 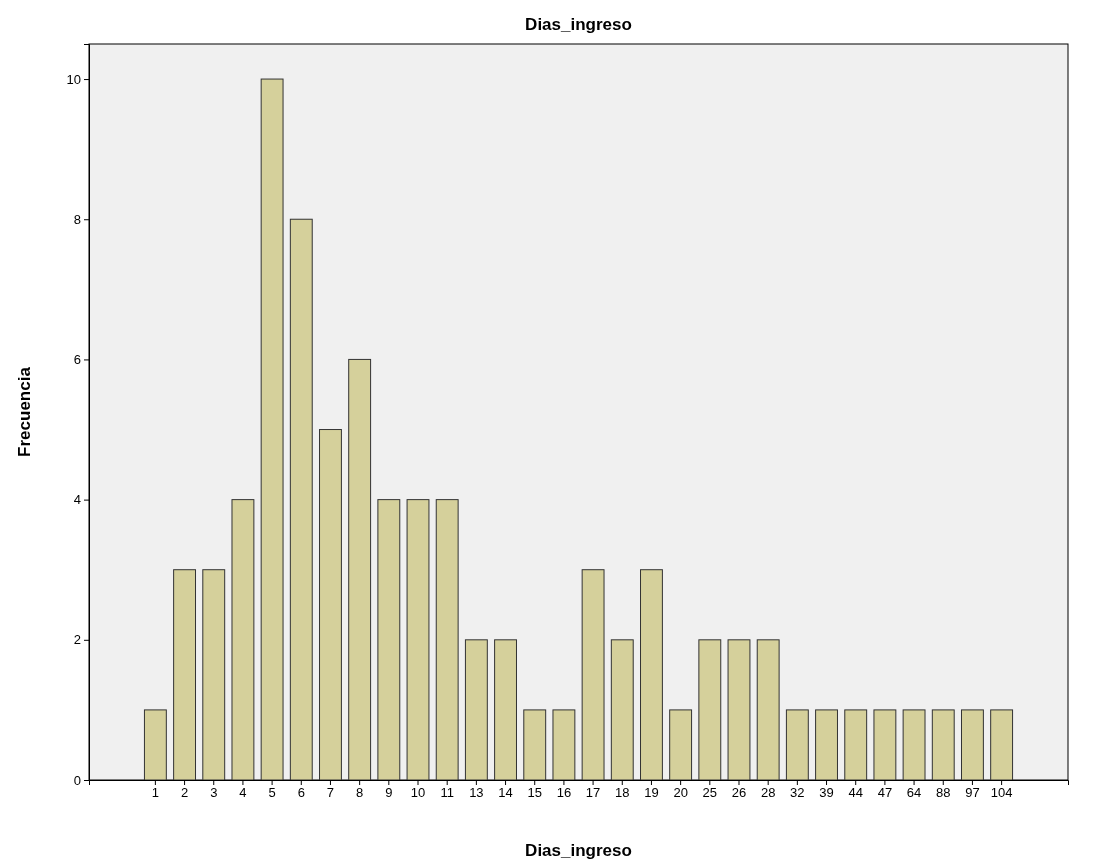 I want to click on x-tick-label: 44, so click(x=855, y=793).